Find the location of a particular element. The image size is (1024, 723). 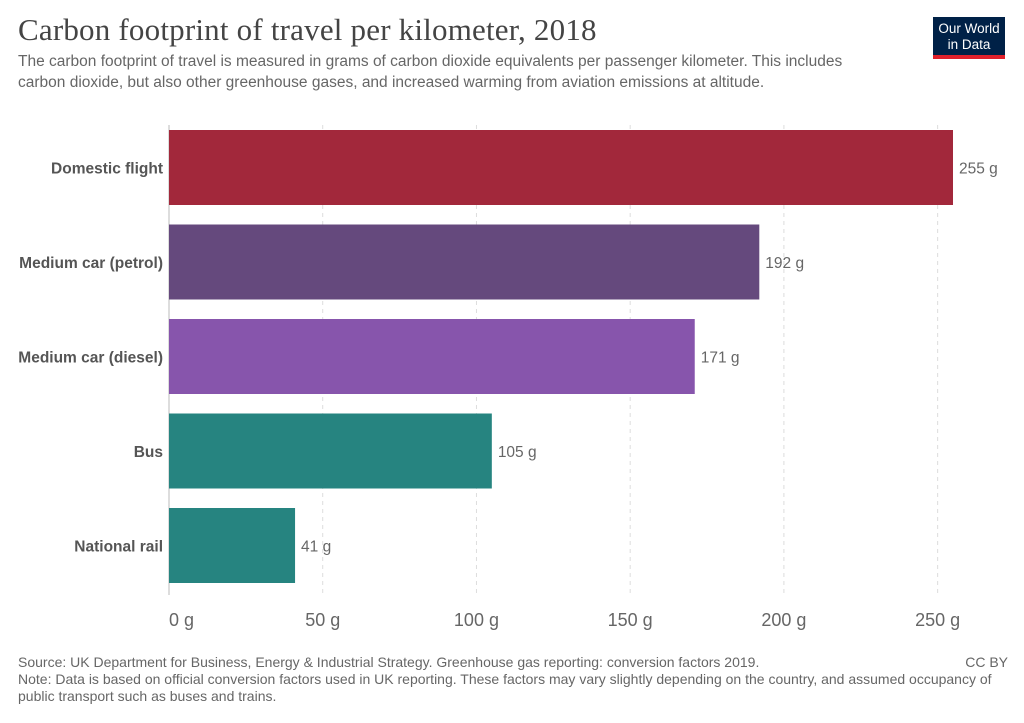

category-label: Bus is located at coordinates (148, 452).